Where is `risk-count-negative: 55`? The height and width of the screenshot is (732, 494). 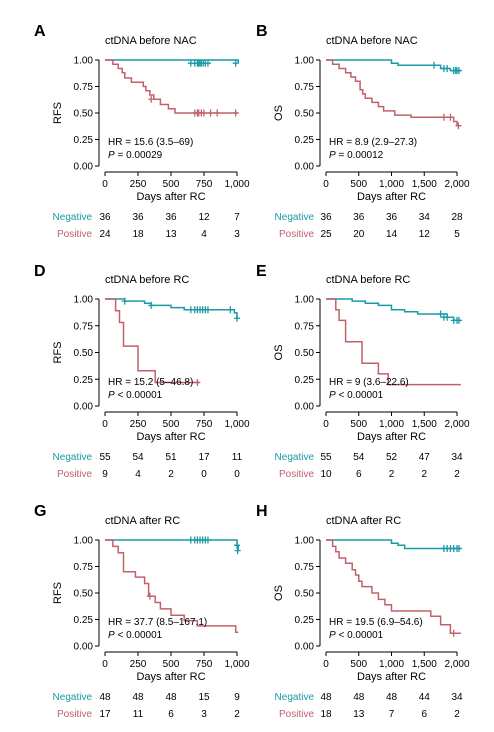 risk-count-negative: 55 is located at coordinates (326, 457).